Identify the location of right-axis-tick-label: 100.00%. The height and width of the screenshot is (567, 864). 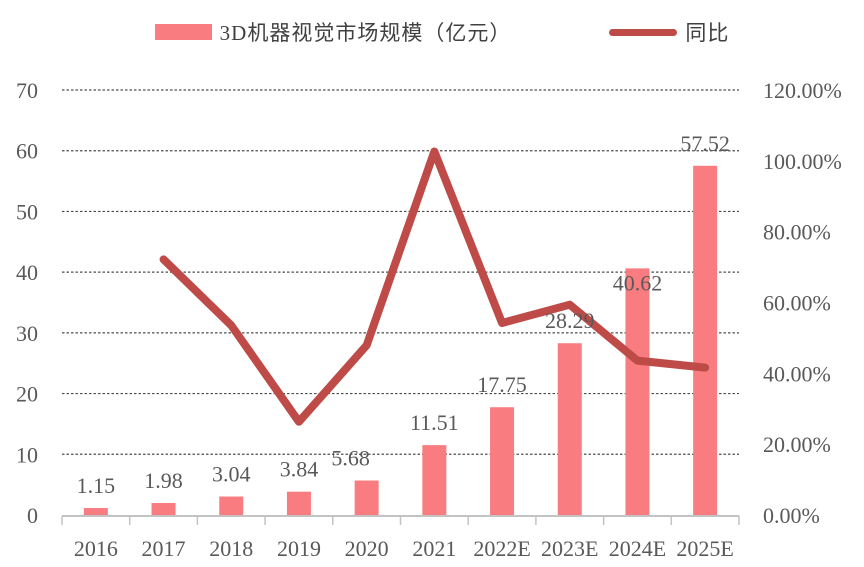
(802, 161).